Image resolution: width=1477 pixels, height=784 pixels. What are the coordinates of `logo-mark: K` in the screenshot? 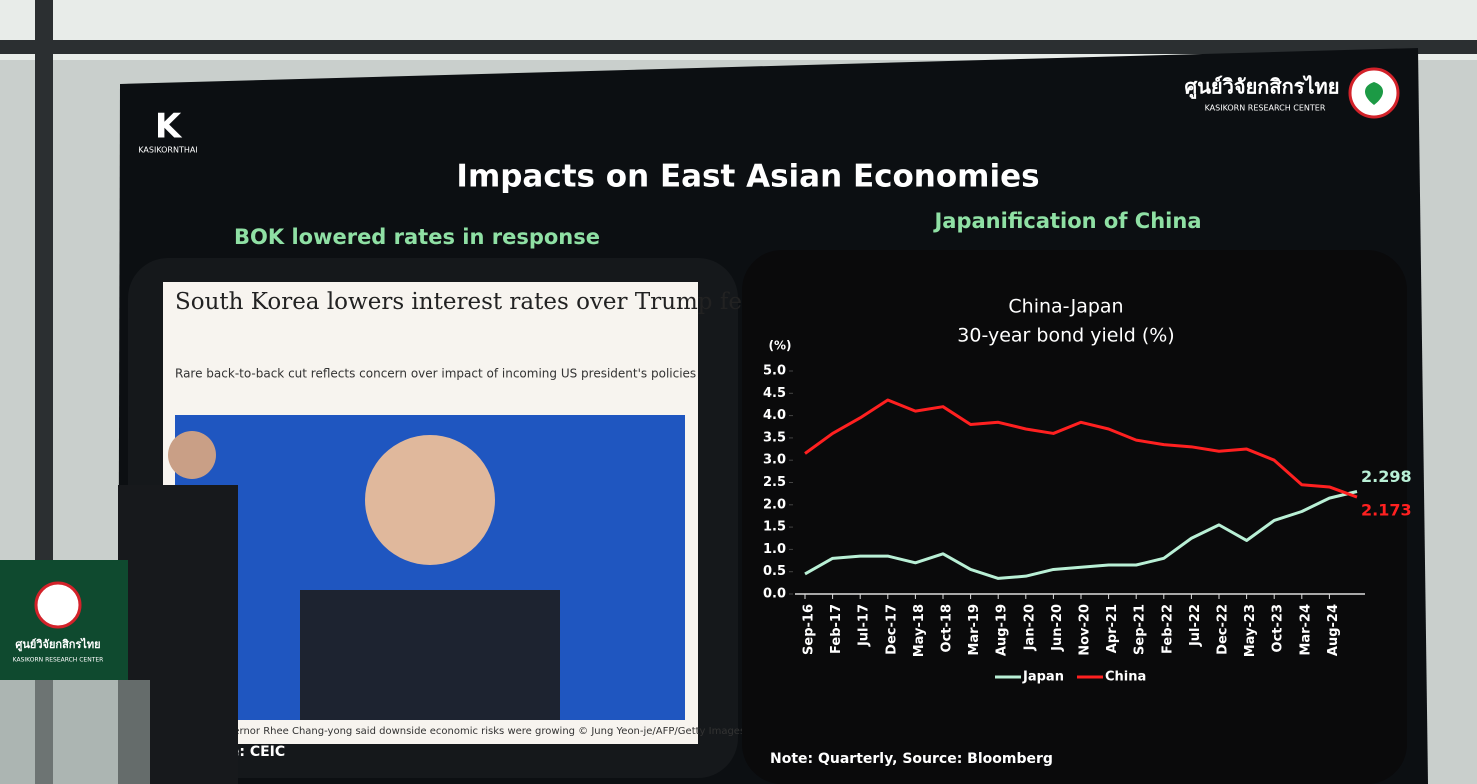 It's located at (169, 127).